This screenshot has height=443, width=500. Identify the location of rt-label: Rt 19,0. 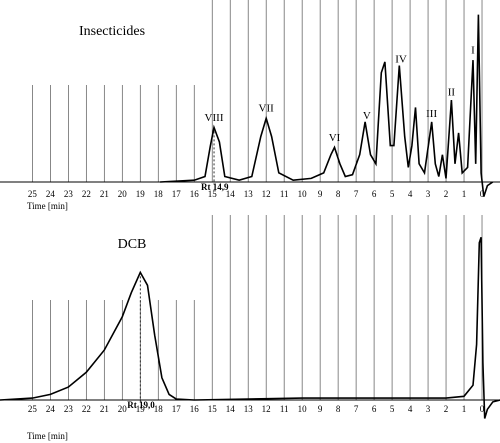
(141, 405).